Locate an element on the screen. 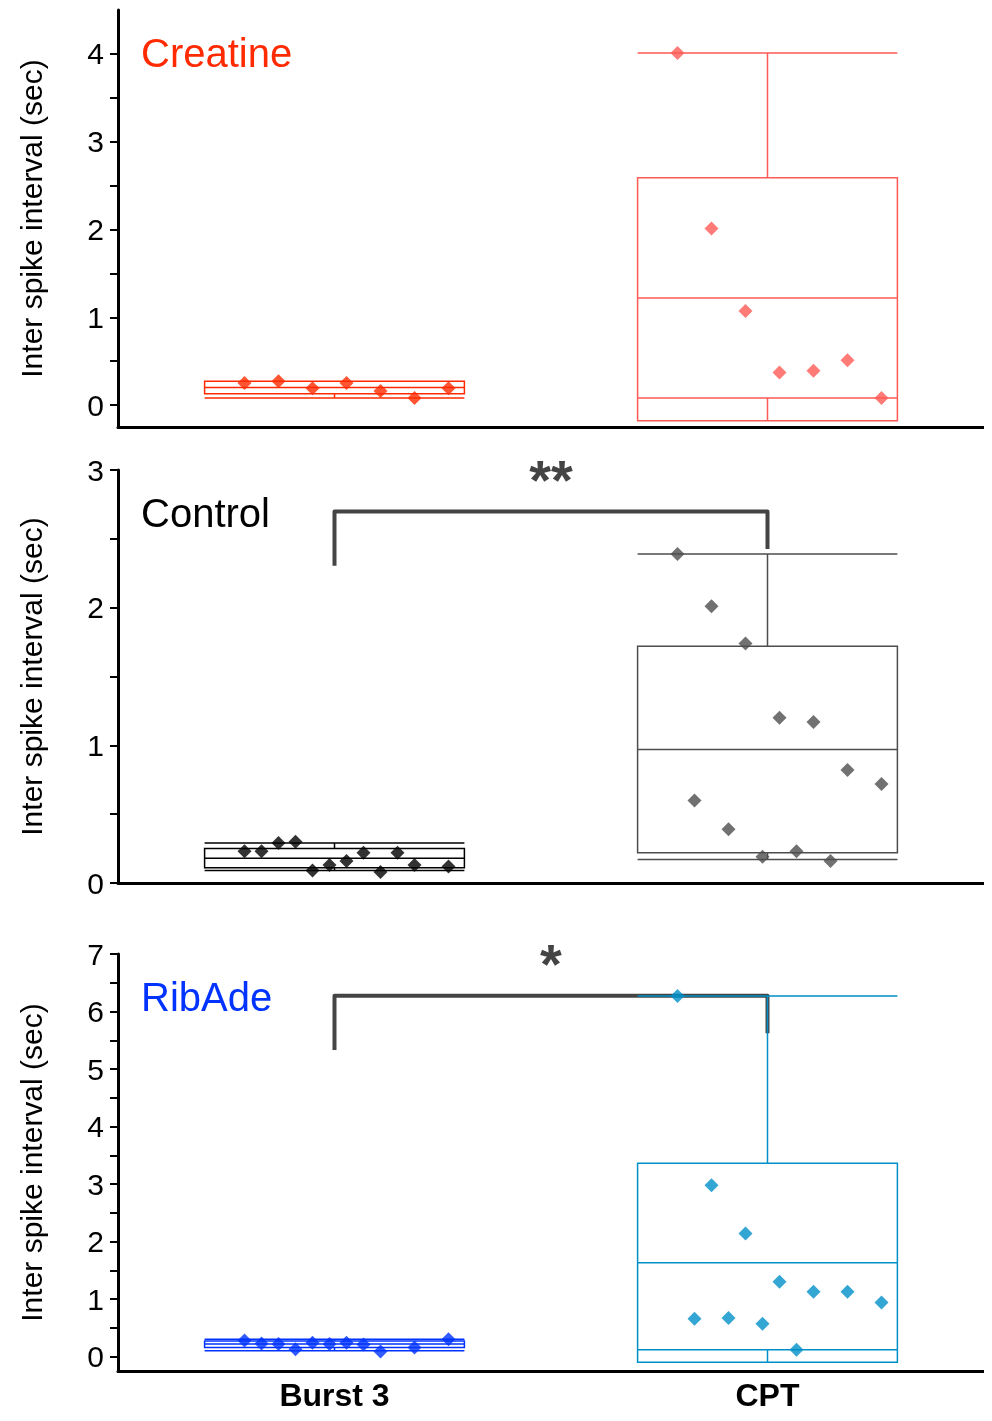 The width and height of the screenshot is (992, 1421). x-tick-label: CPT is located at coordinates (767, 1395).